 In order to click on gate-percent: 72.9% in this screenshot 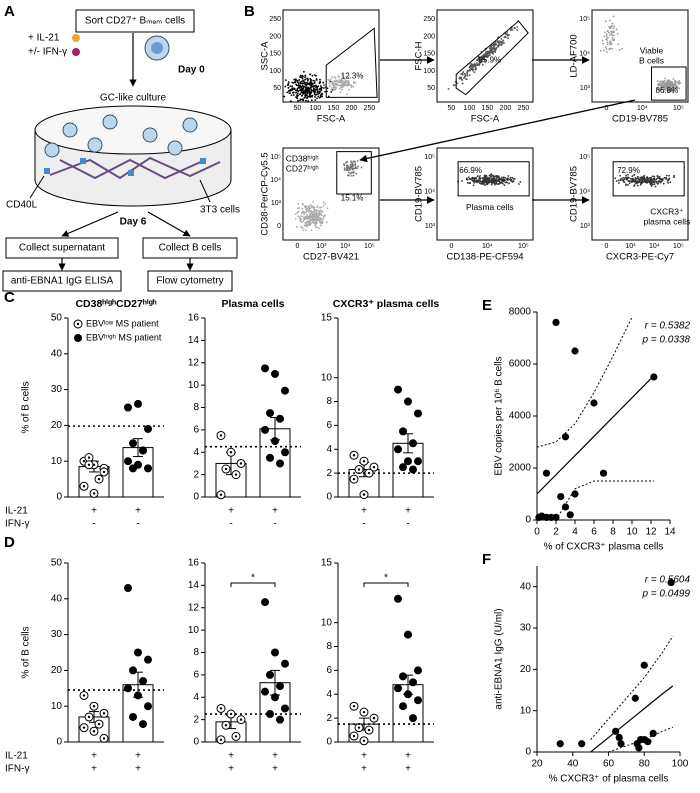, I will do `click(628, 170)`.